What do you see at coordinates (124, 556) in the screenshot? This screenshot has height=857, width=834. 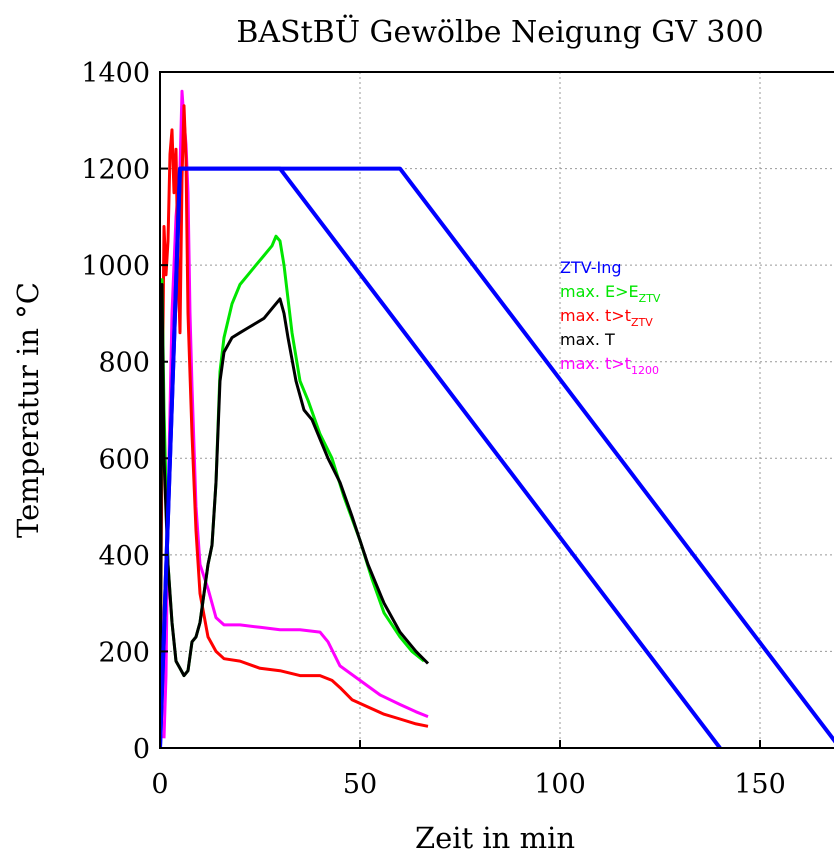 I see `y-tick-label: 400` at bounding box center [124, 556].